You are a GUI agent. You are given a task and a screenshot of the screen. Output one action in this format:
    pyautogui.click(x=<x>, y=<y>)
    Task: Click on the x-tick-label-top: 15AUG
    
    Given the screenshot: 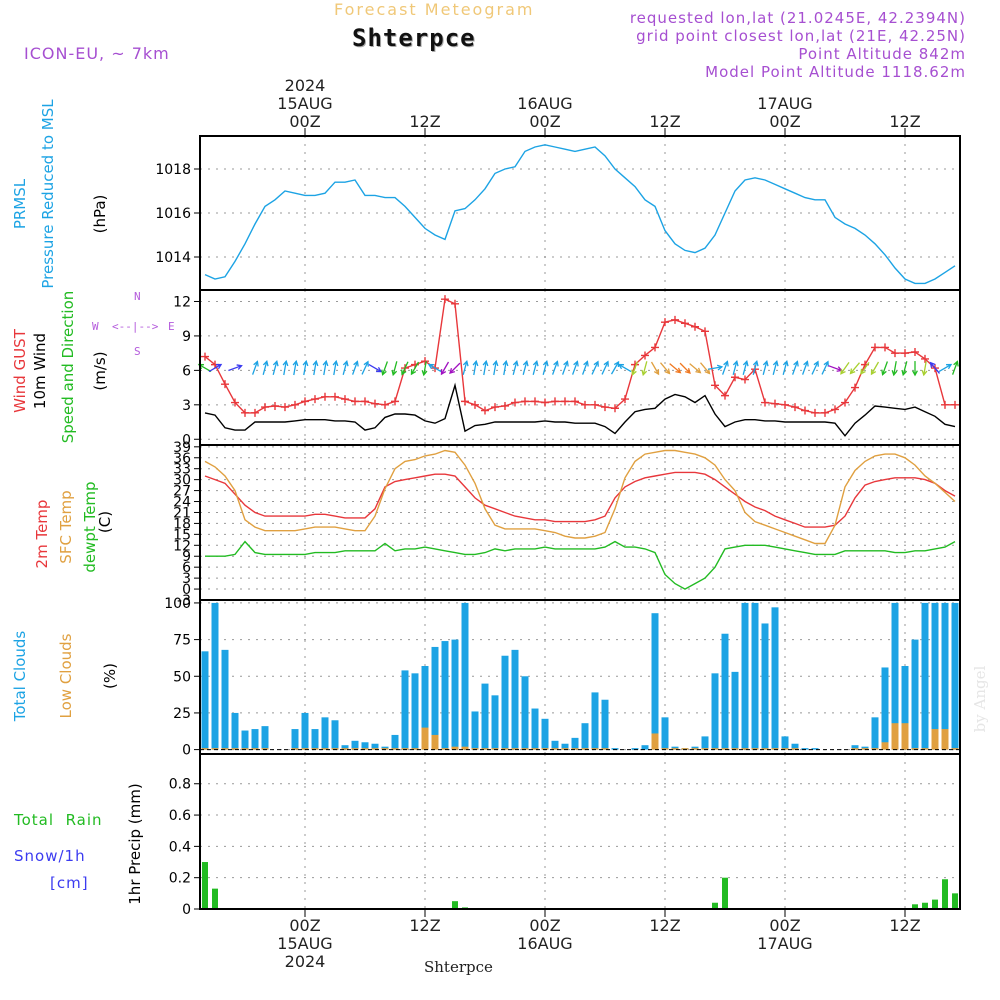 What is the action you would take?
    pyautogui.click(x=304, y=103)
    